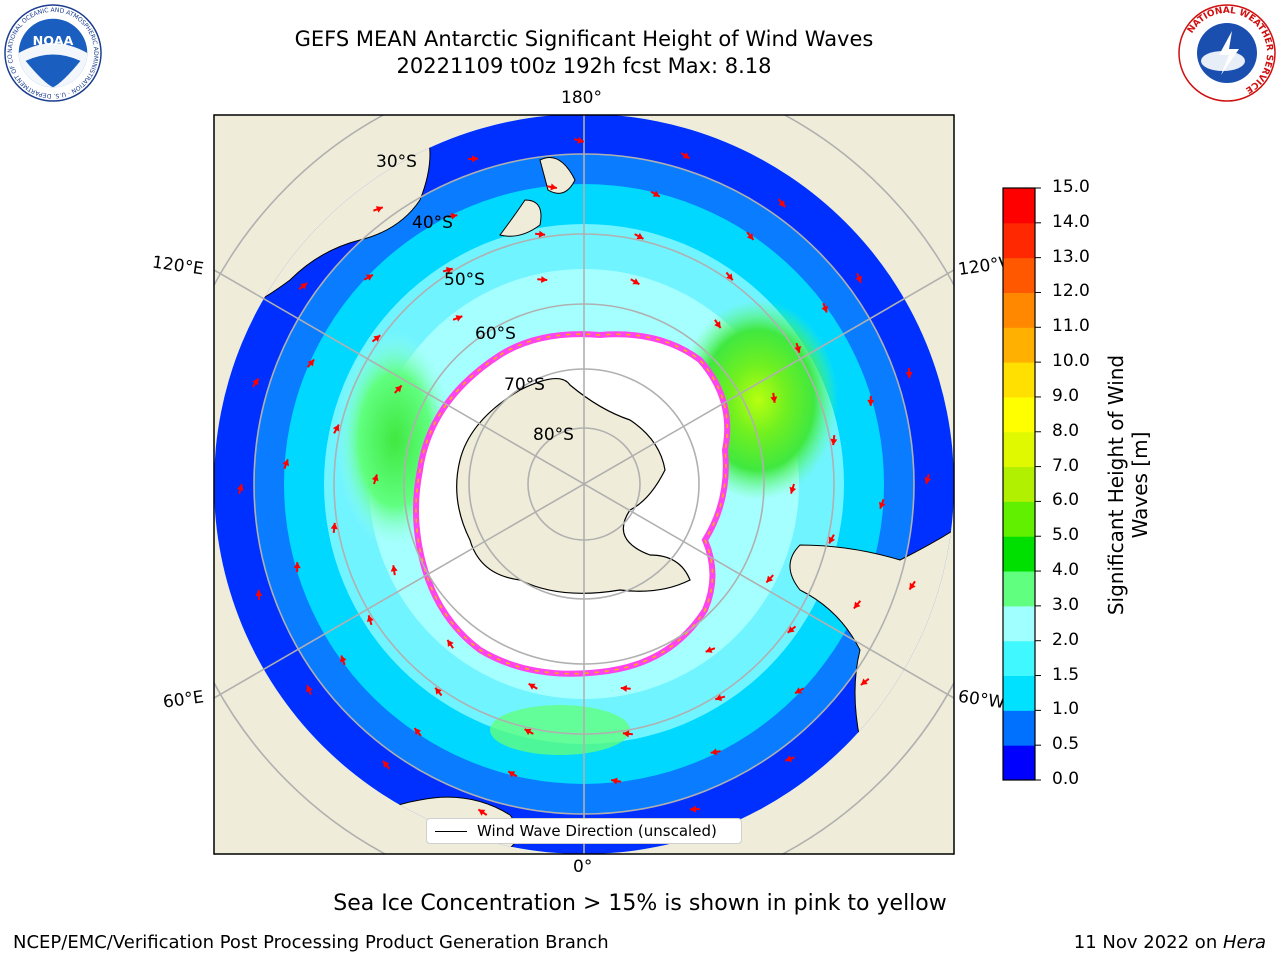 This screenshot has height=960, width=1280. What do you see at coordinates (597, 831) in the screenshot?
I see `legend-label: Wind Wave Direction (unscaled)` at bounding box center [597, 831].